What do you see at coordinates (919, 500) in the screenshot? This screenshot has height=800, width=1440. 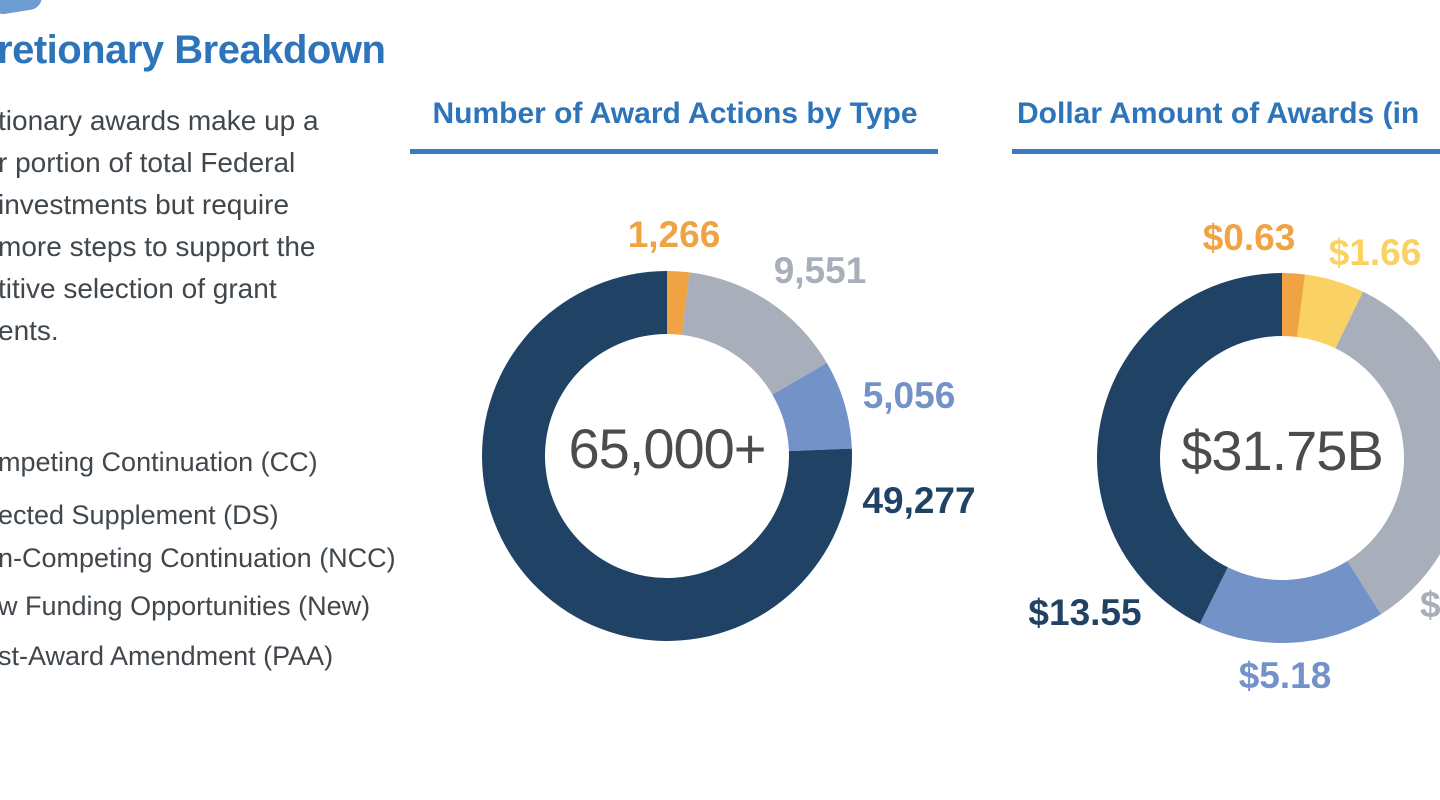 I see `segment-label: 49,277` at bounding box center [919, 500].